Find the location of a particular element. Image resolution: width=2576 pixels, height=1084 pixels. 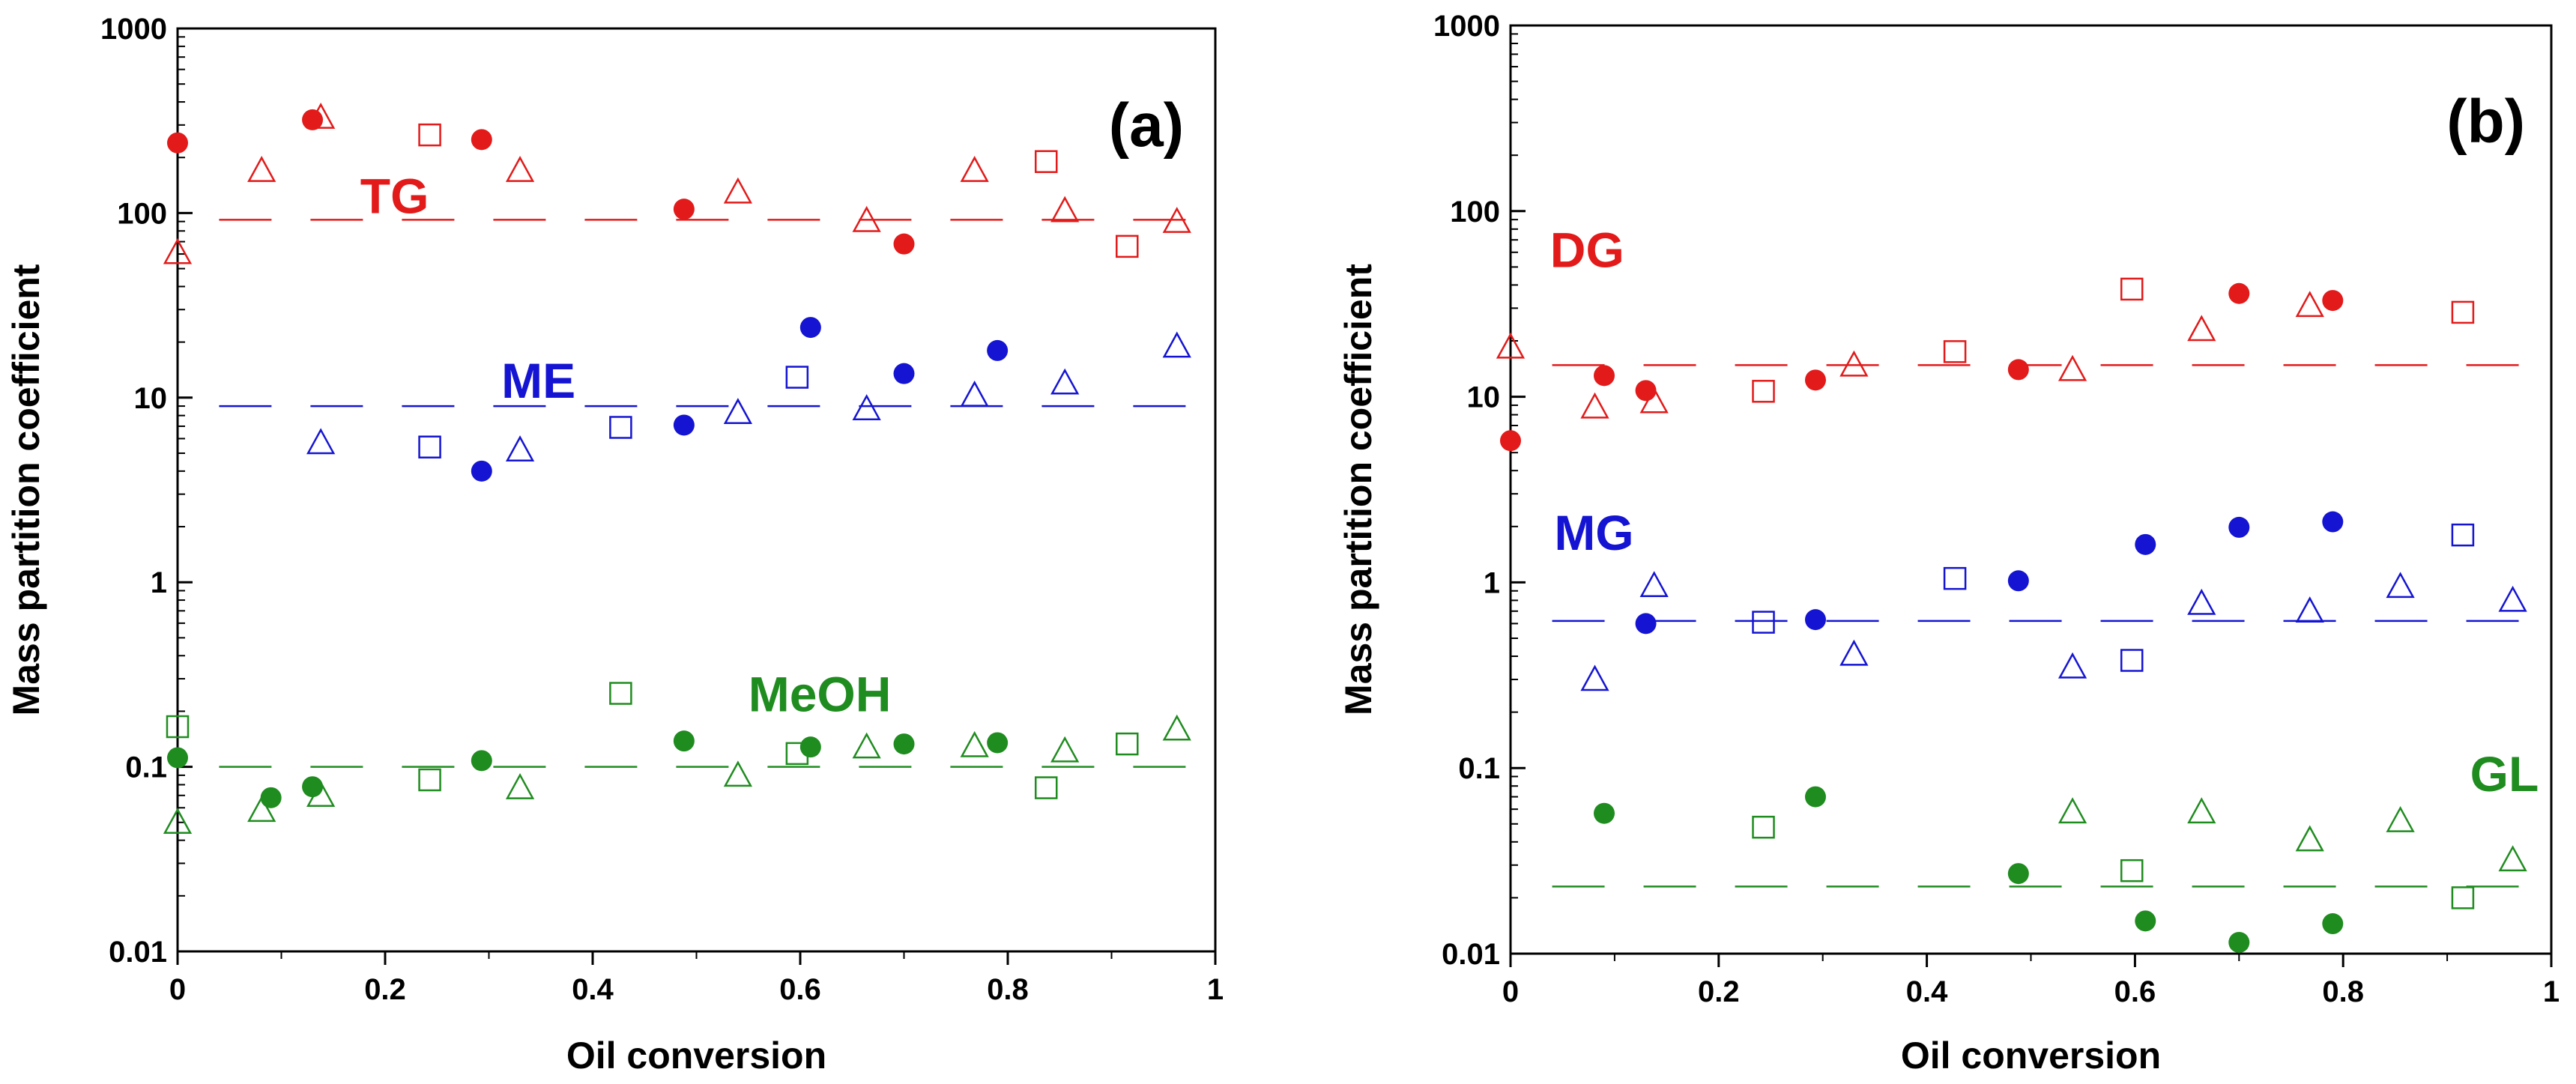

panel-b-gl-series: GL is located at coordinates (2047, 849).